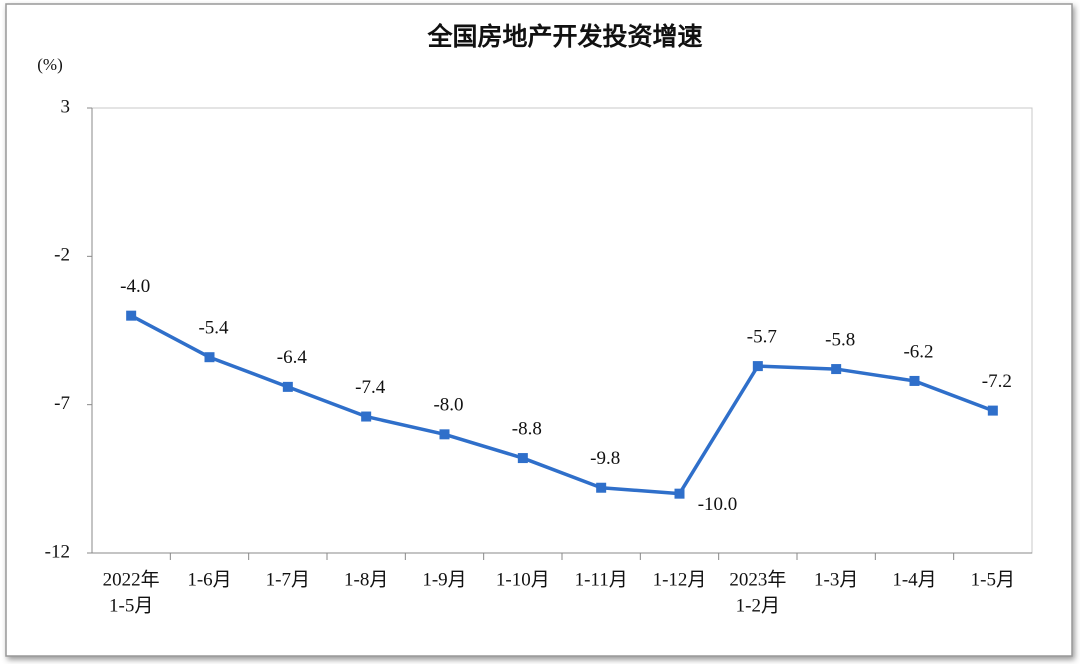 The height and width of the screenshot is (664, 1080). What do you see at coordinates (680, 579) in the screenshot?
I see `x-tick-label: 1-12月` at bounding box center [680, 579].